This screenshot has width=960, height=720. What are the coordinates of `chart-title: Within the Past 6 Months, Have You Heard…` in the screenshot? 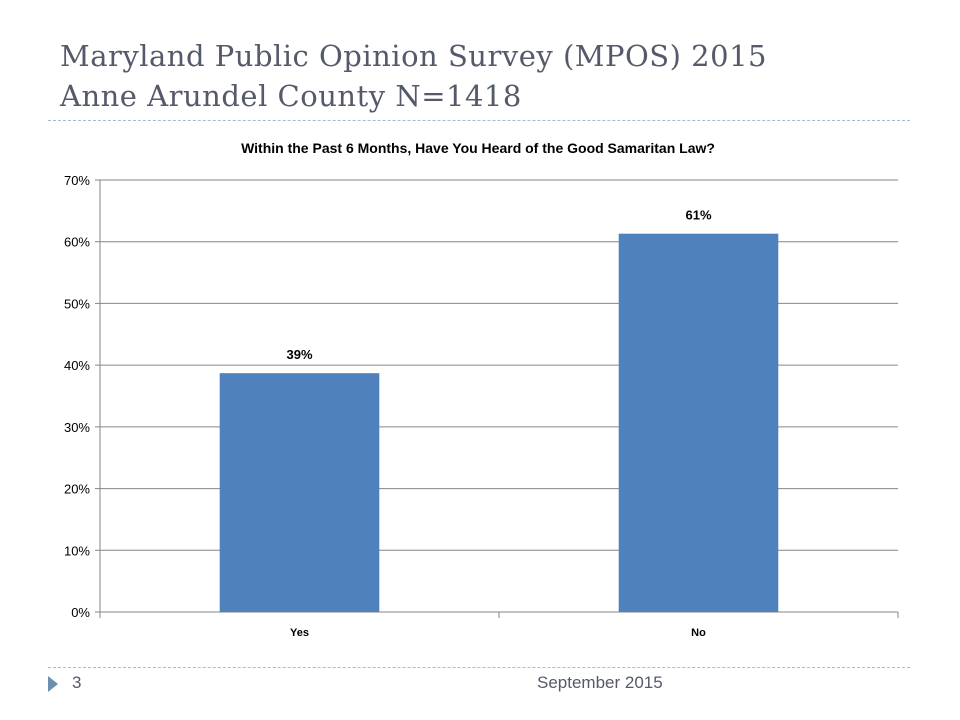 It's located at (478, 148).